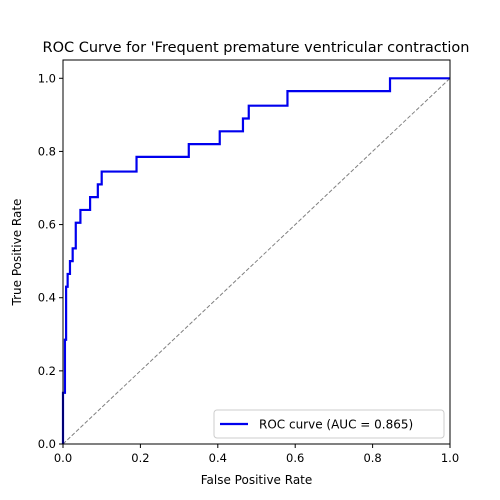  I want to click on y-tick-label: 1.0, so click(47, 78).